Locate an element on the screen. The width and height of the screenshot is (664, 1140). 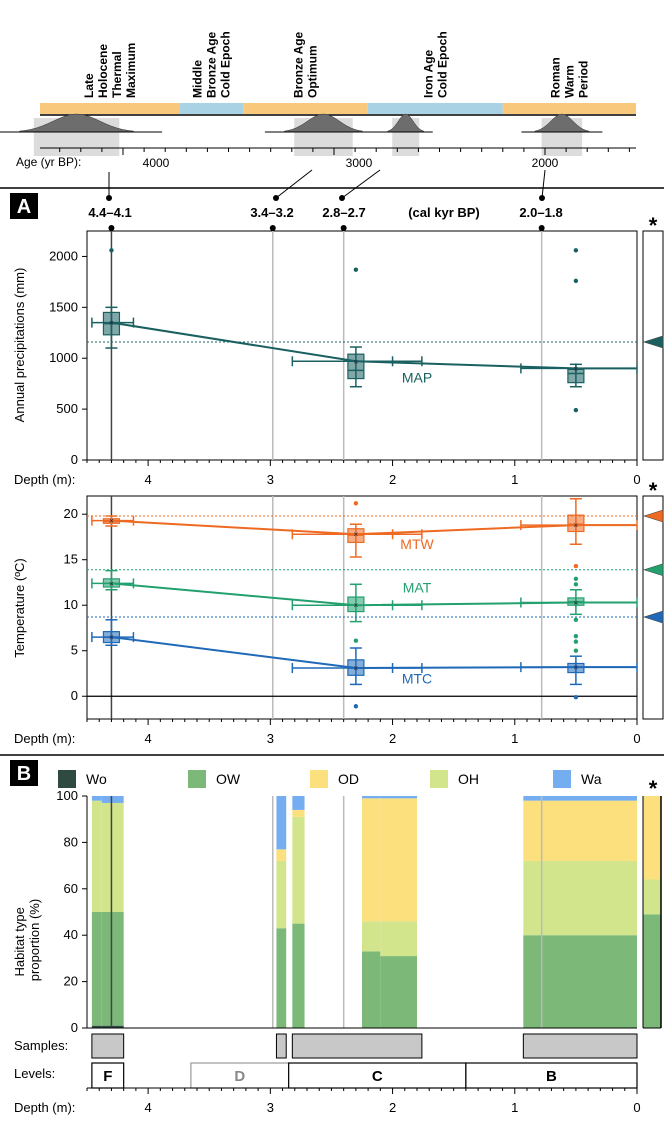
age-tick-label: 4000 is located at coordinates (156, 163).